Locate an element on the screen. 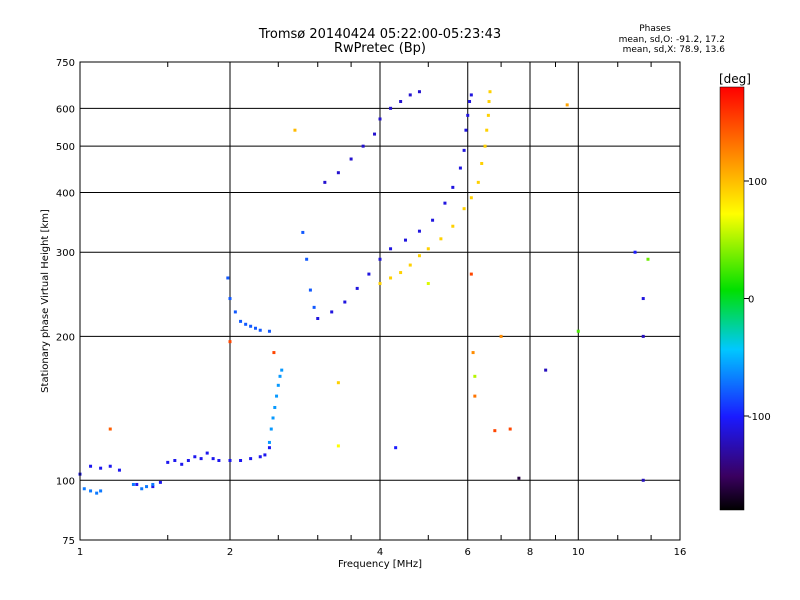 Image resolution: width=800 pixels, height=600 pixels. y-tick-label: 400 is located at coordinates (65, 193).